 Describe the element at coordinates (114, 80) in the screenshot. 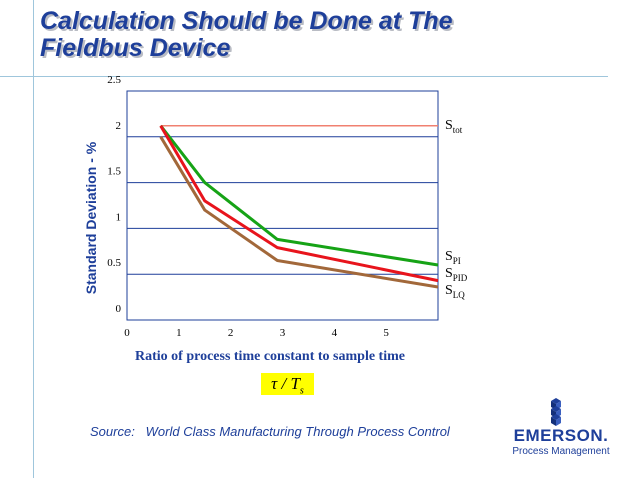

I see `y-tick-label: 2.5` at that location.